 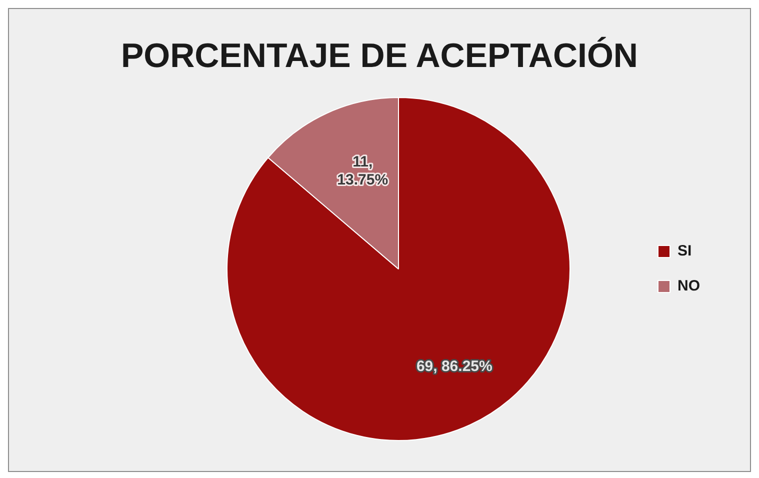 I want to click on data-label: 69, 86.25%, so click(x=454, y=367).